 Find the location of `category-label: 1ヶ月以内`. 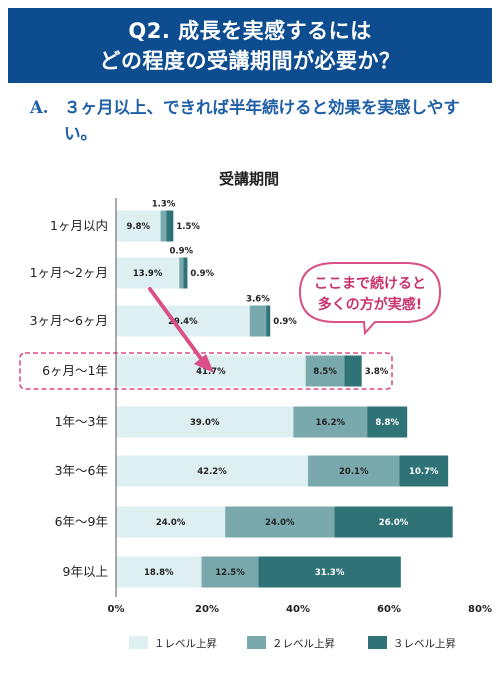

category-label: 1ヶ月以内 is located at coordinates (79, 225).